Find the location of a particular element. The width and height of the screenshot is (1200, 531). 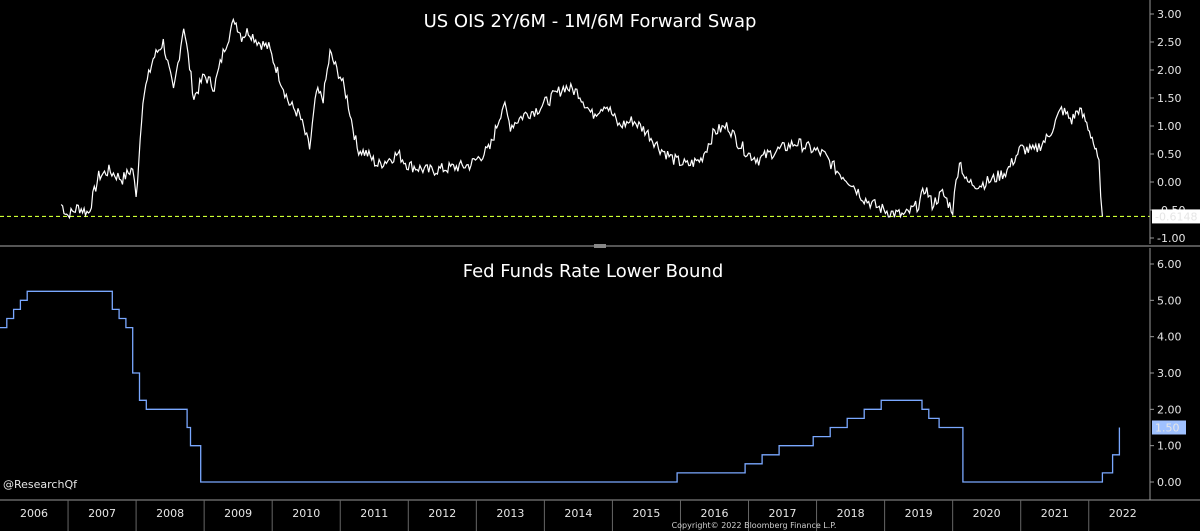

bottom-last-value-label: 1.50 is located at coordinates (1169, 427).